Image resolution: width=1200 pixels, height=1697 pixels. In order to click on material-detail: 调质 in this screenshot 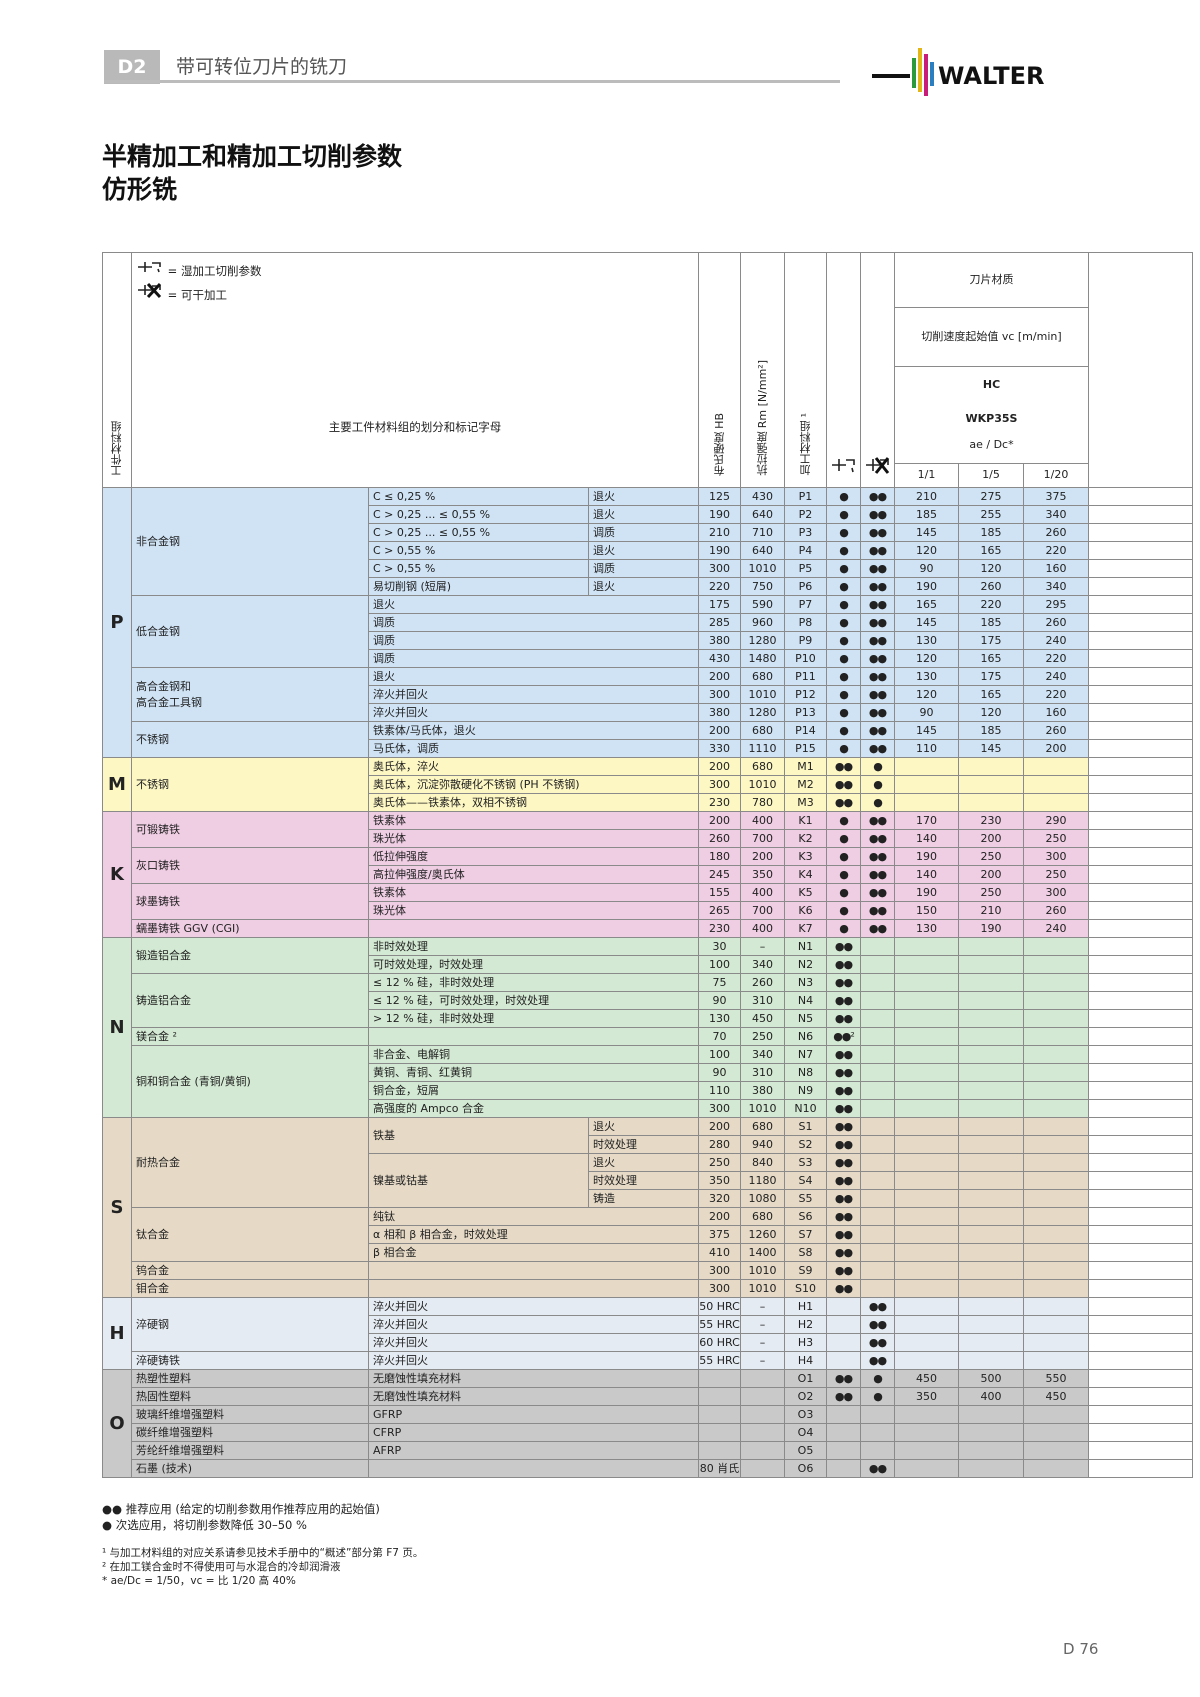, I will do `click(533, 622)`.